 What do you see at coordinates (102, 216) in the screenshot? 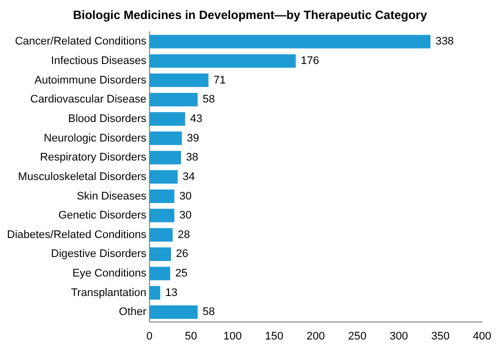
I see `y-tick-label: Genetic Disorders` at bounding box center [102, 216].